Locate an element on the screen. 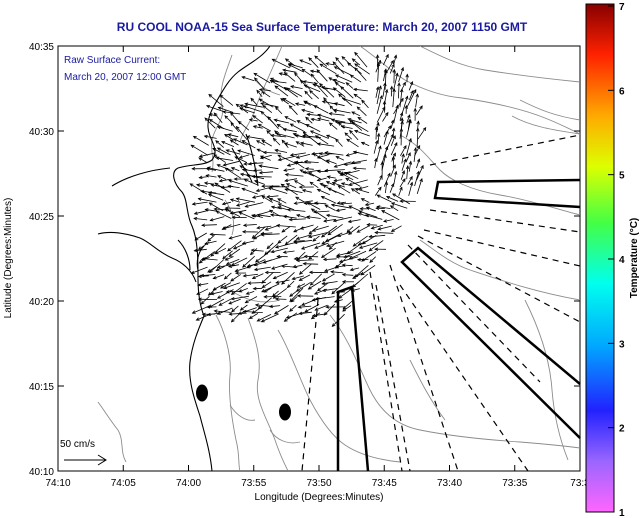 This screenshot has height=518, width=644. colorbar-tick-label: 5 is located at coordinates (622, 176).